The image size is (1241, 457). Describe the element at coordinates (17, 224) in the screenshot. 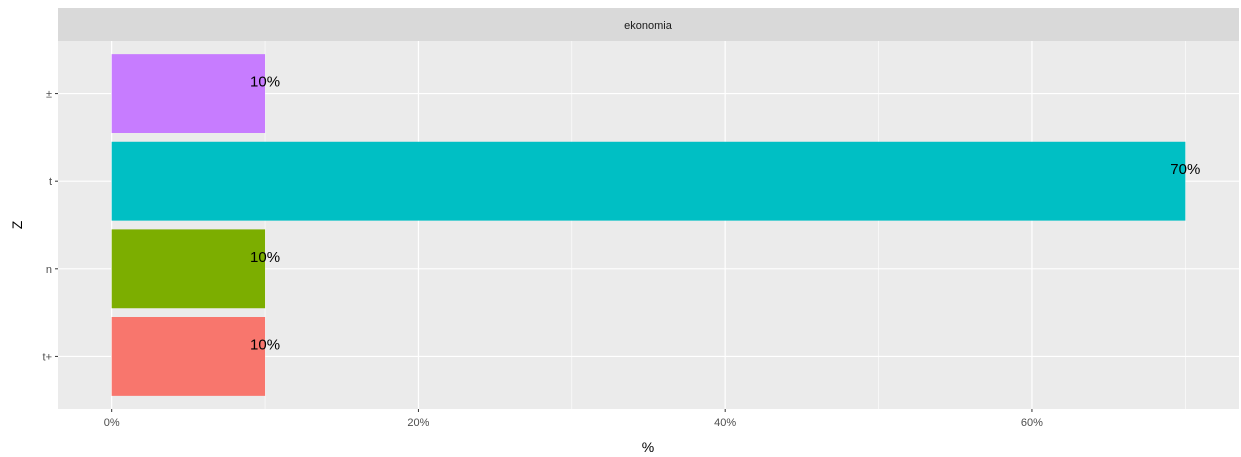

I see `y-axis-title: Z` at that location.